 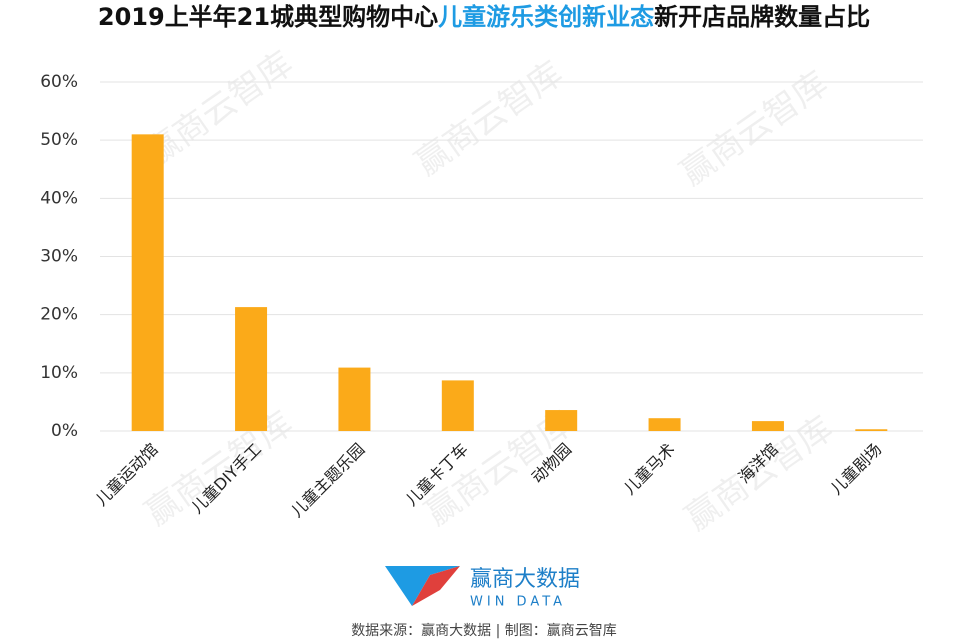 I want to click on y-tick-label: 60%, so click(x=59, y=82).